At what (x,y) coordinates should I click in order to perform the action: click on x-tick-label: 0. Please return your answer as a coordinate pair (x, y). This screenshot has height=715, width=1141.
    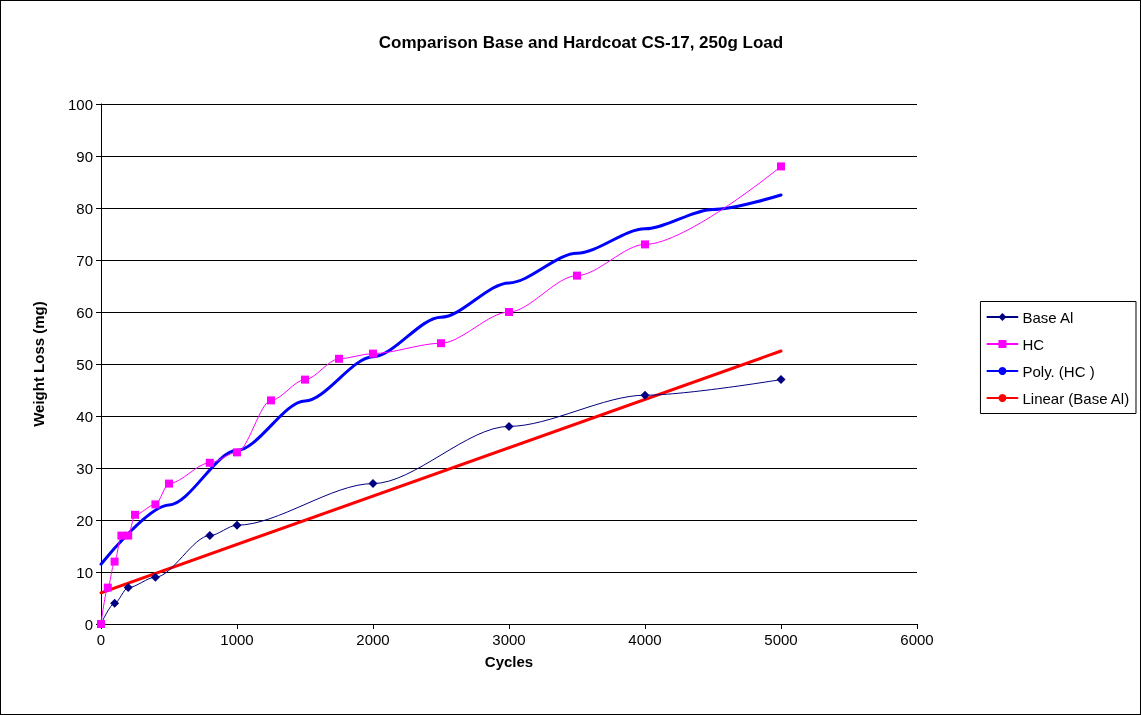
    Looking at the image, I should click on (101, 639).